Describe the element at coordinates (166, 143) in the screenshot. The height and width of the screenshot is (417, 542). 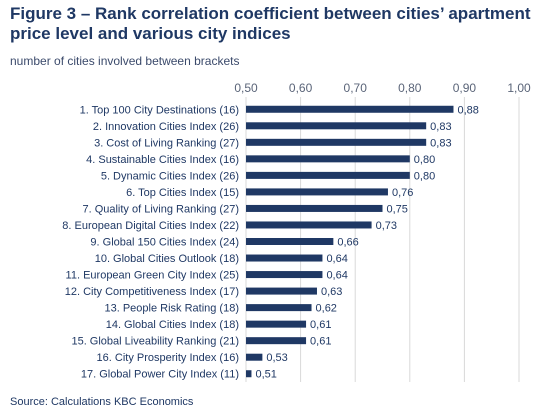
I see `category-label: 3. Cost of Living Ranking (27)` at that location.